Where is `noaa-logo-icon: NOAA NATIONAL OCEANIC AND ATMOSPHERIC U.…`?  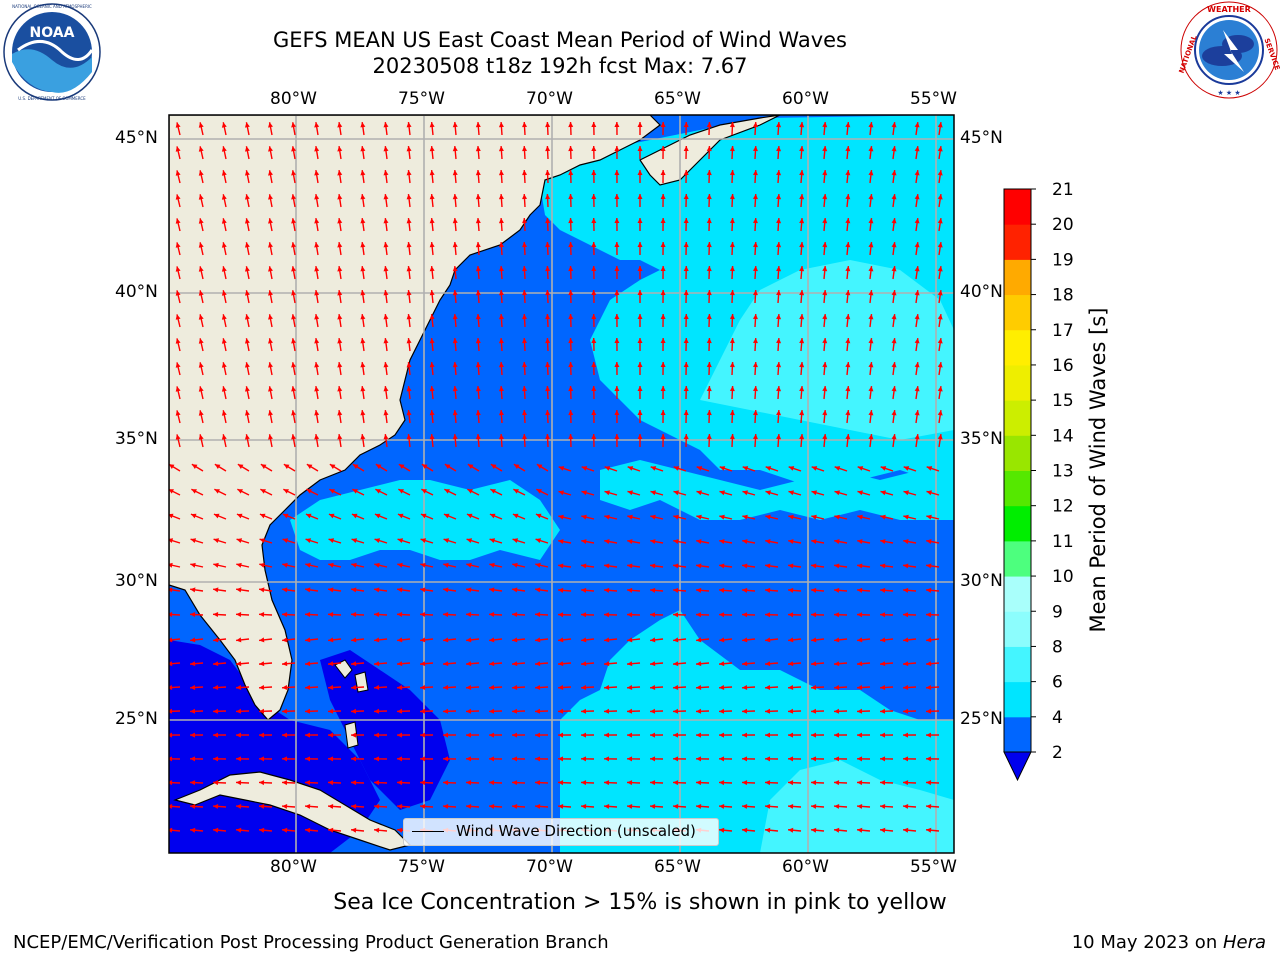
noaa-logo-icon: NOAA NATIONAL OCEANIC AND ATMOSPHERIC U.… is located at coordinates (52, 52).